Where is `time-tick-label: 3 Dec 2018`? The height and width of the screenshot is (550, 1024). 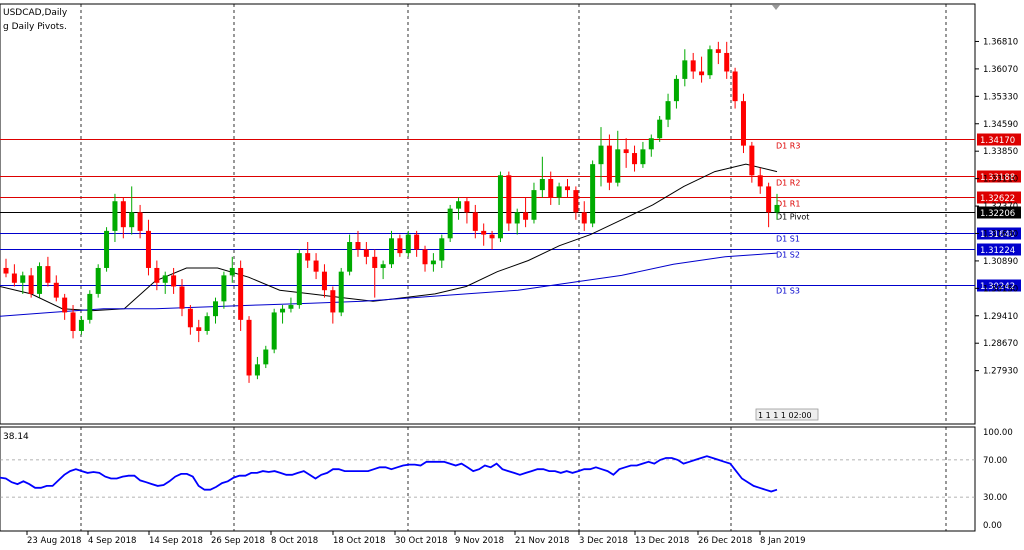
time-tick-label: 3 Dec 2018 is located at coordinates (603, 541).